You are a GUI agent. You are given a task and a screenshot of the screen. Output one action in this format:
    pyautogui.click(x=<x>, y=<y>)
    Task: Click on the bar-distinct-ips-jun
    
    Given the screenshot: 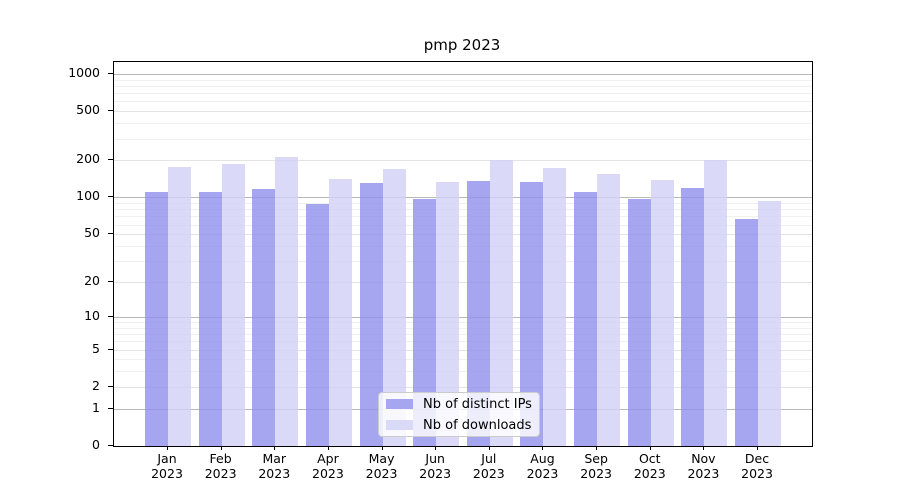 What is the action you would take?
    pyautogui.click(x=425, y=322)
    